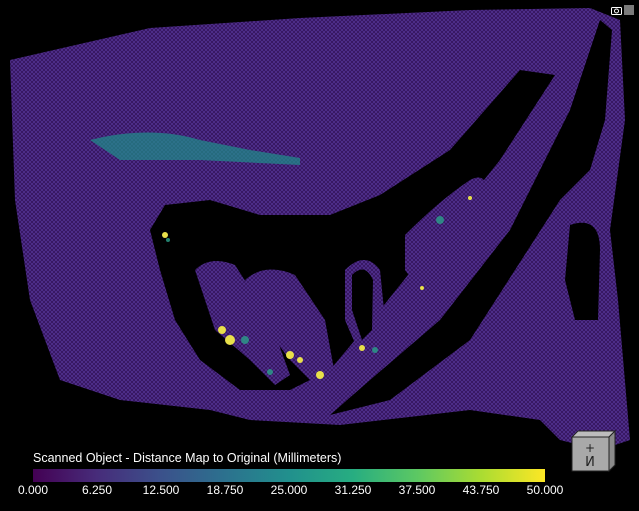 Image resolution: width=639 pixels, height=511 pixels. I want to click on colorbar, so click(289, 475).